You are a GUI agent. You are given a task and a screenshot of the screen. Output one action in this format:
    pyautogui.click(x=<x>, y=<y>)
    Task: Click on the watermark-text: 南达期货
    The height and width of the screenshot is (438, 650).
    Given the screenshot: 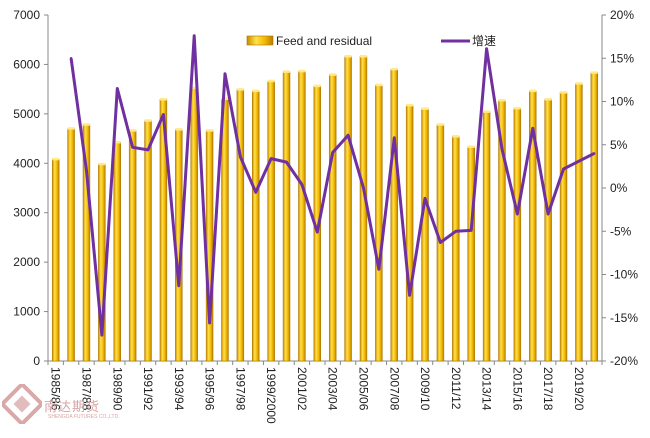 What is the action you would take?
    pyautogui.click(x=72, y=407)
    